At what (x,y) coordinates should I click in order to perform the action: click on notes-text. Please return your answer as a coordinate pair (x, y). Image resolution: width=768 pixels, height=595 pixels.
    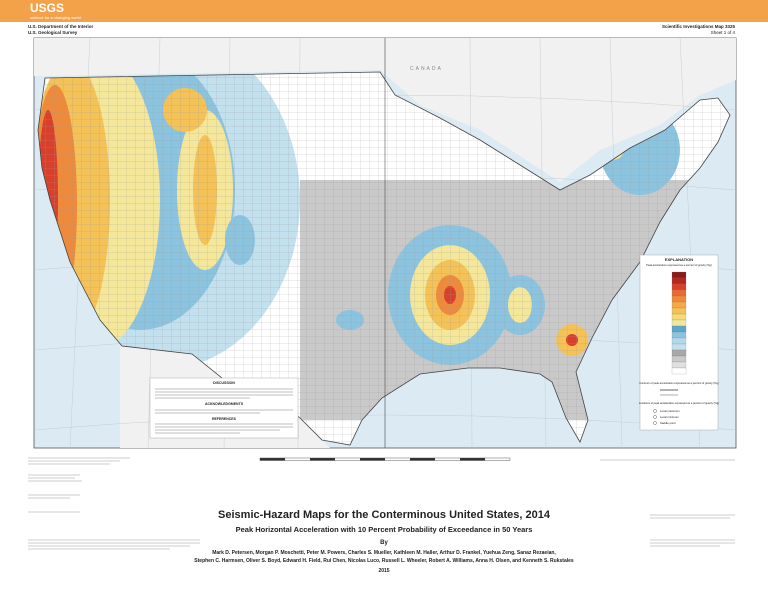
    Looking at the image, I should click on (224, 411).